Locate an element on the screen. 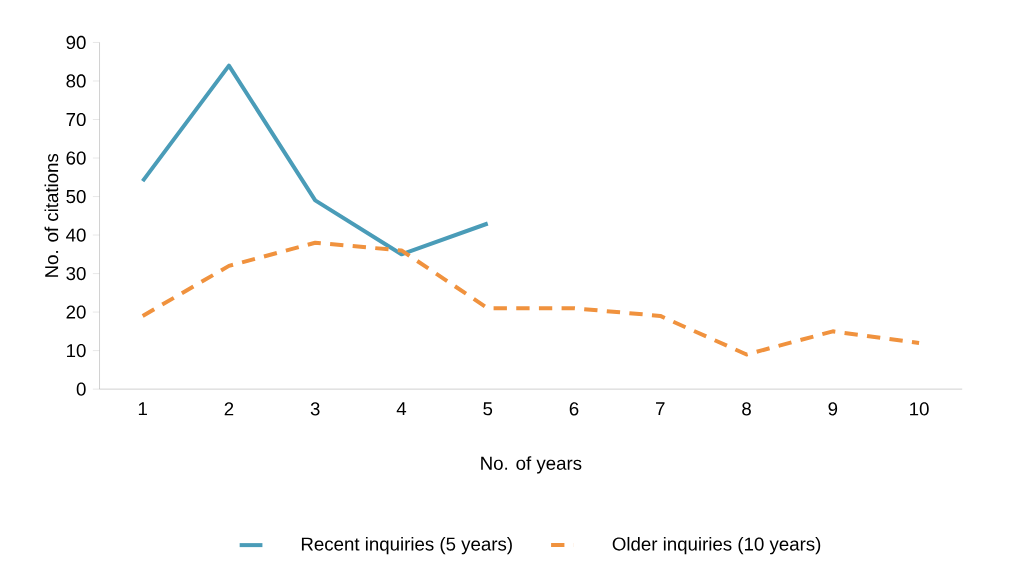  x-tick-label: 10 is located at coordinates (919, 409).